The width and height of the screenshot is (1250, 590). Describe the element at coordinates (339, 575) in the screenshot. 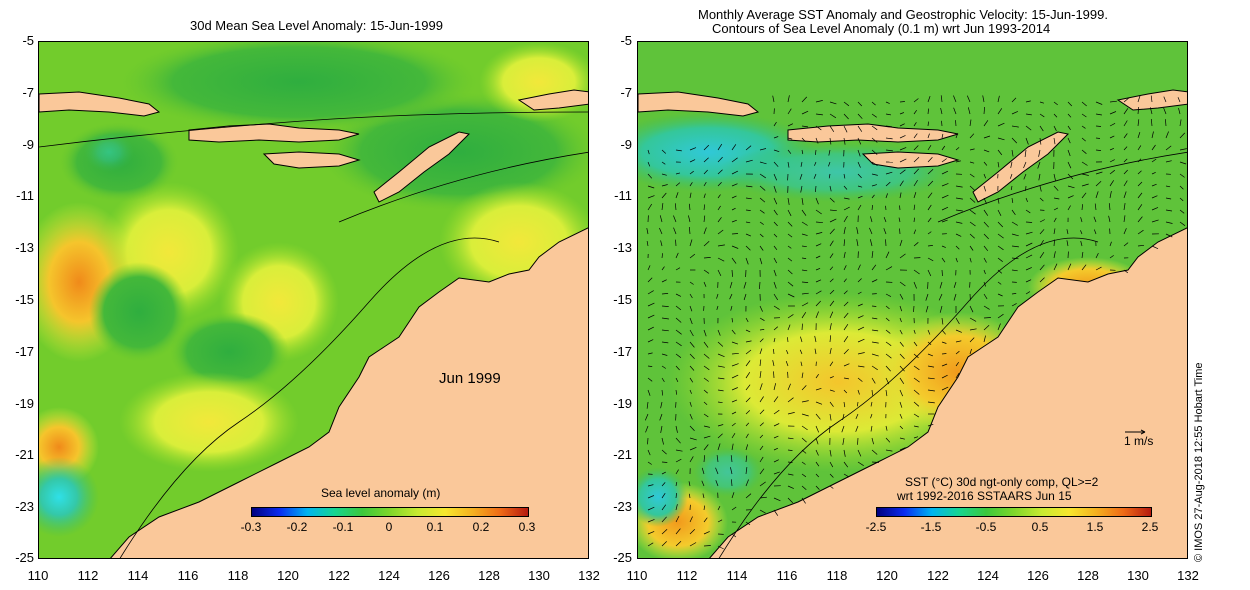

I see `x-tick: 122` at that location.